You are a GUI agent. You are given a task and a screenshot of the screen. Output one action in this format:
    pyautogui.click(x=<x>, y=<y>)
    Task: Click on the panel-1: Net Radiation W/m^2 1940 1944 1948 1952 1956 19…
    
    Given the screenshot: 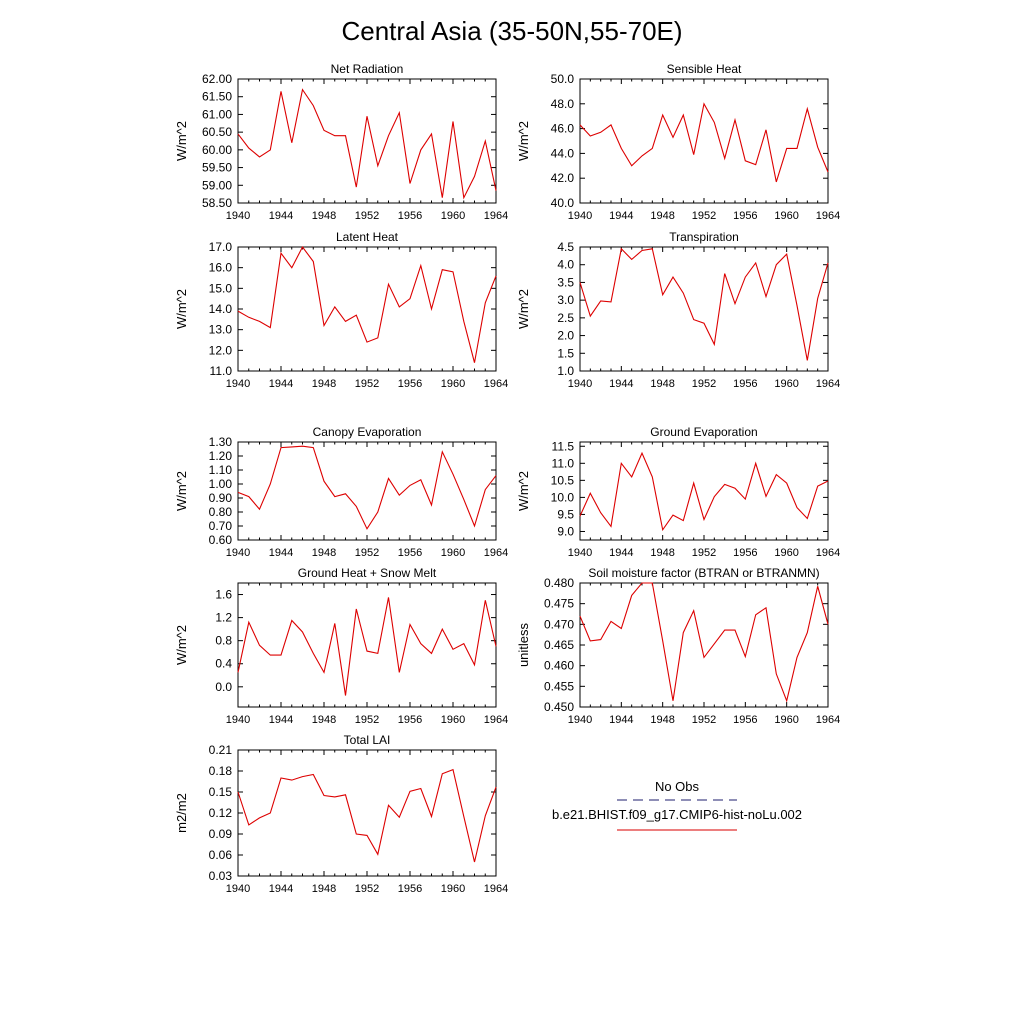 What is the action you would take?
    pyautogui.click(x=341, y=142)
    